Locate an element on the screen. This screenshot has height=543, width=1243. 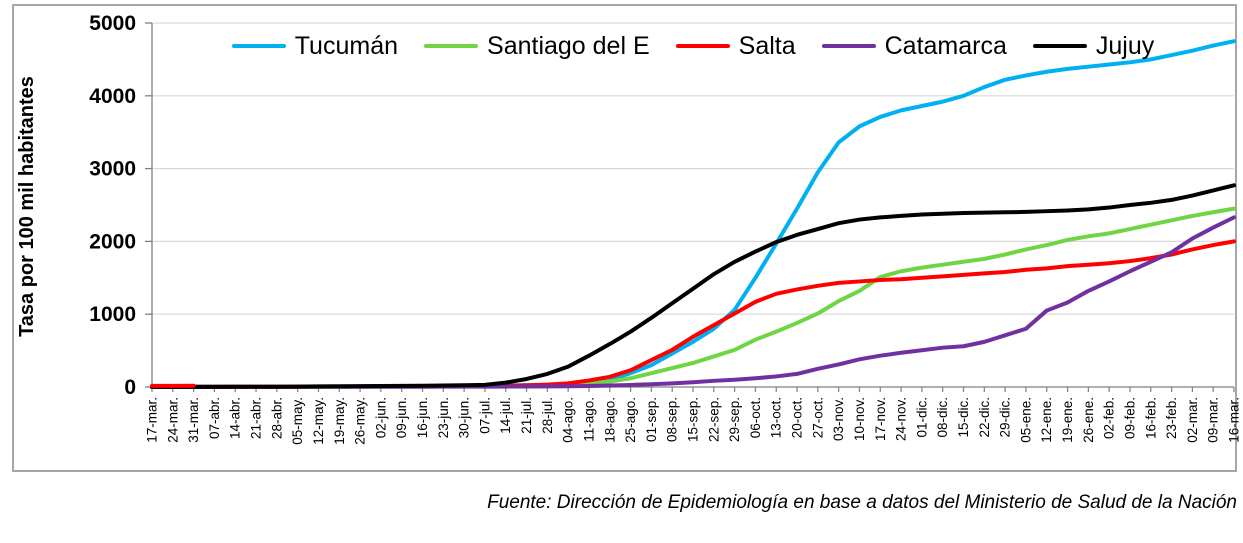
y-tick-label: 1000 is located at coordinates (112, 314).